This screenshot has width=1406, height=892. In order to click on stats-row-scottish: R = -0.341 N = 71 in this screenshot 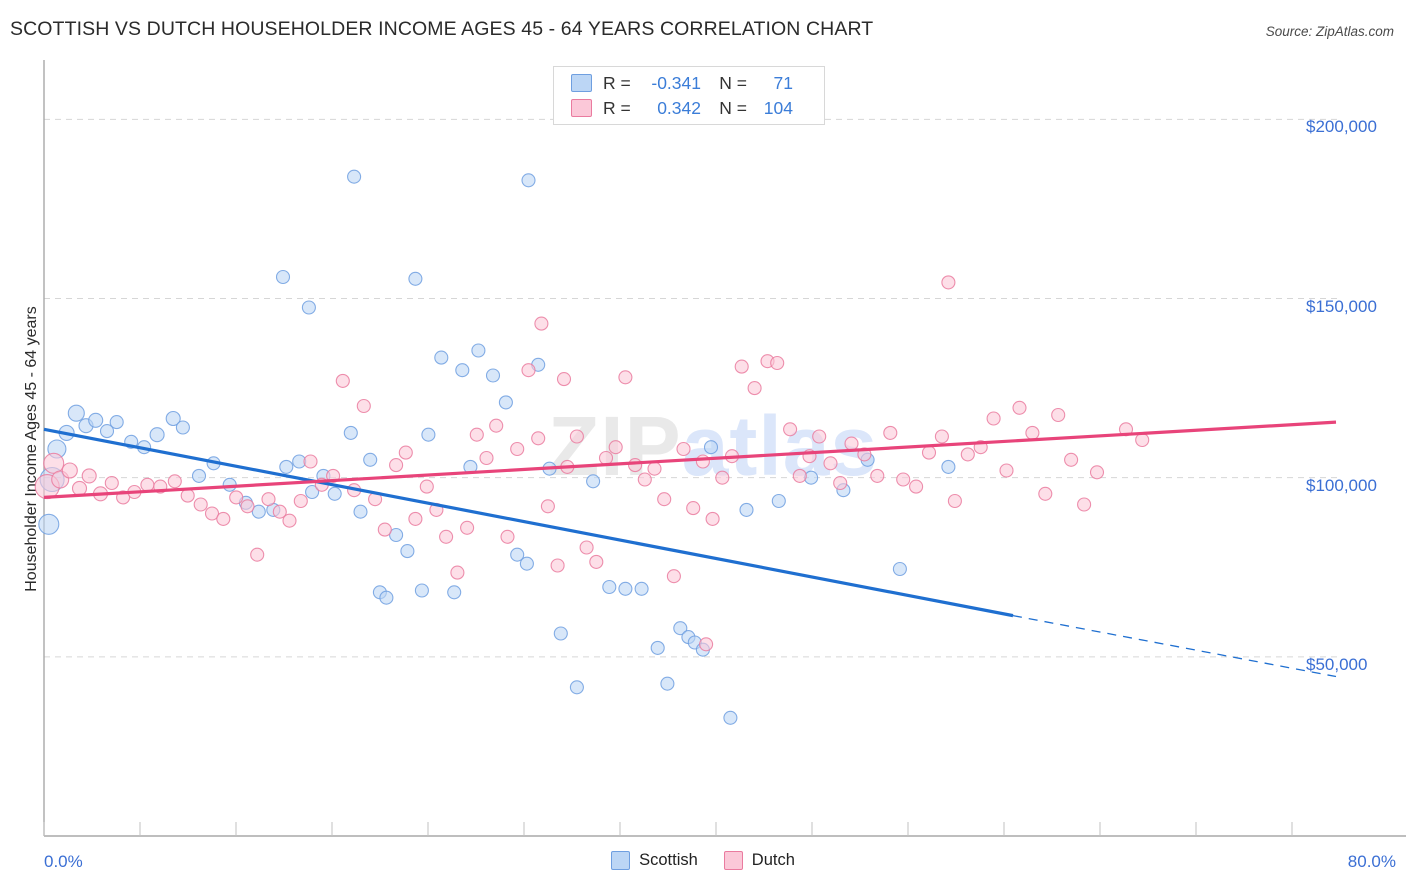, I will do `click(682, 83)`.